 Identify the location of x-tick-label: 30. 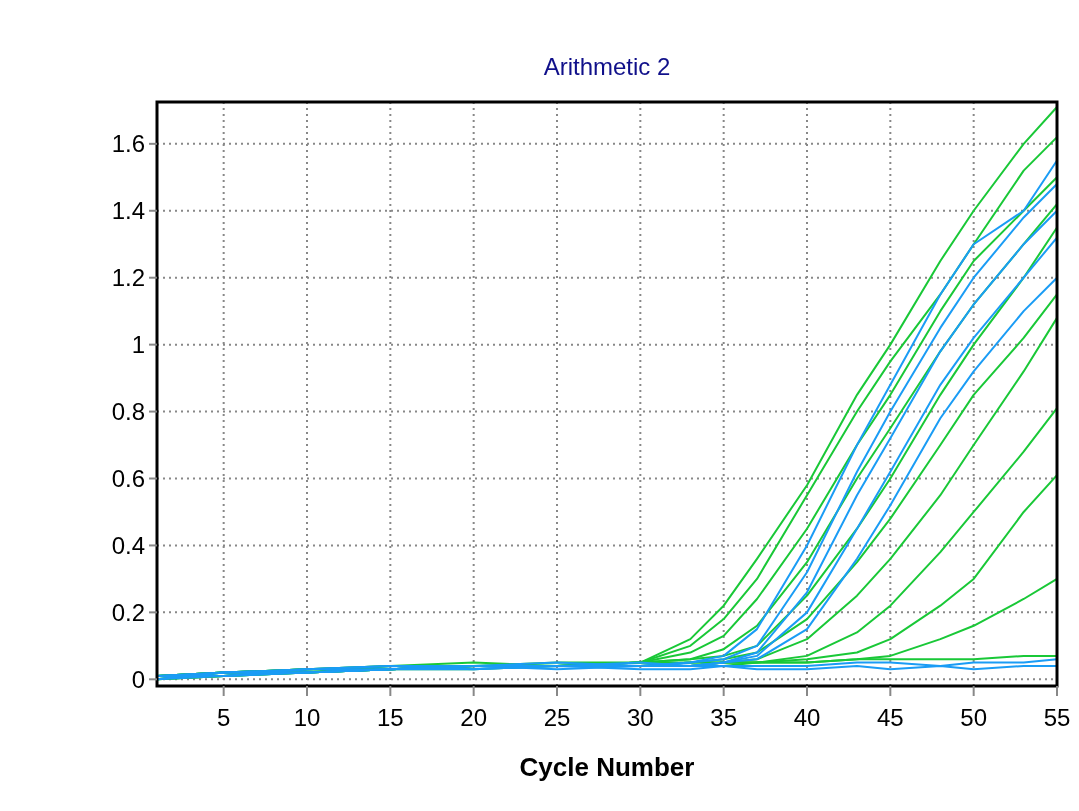
(640, 717).